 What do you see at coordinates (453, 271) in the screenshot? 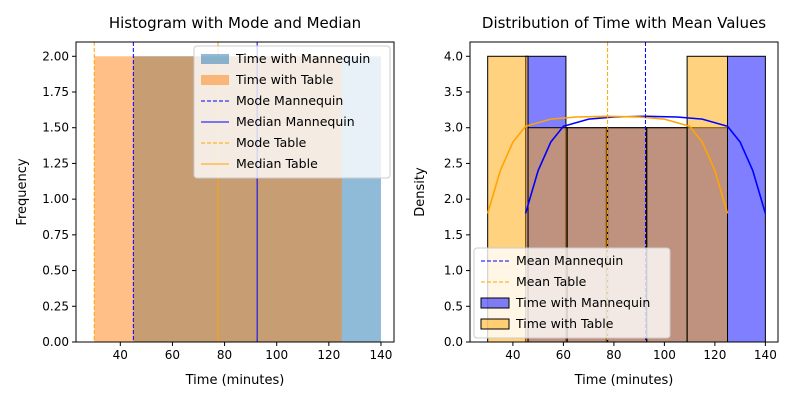
I see `y-tick-label: 1.0` at bounding box center [453, 271].